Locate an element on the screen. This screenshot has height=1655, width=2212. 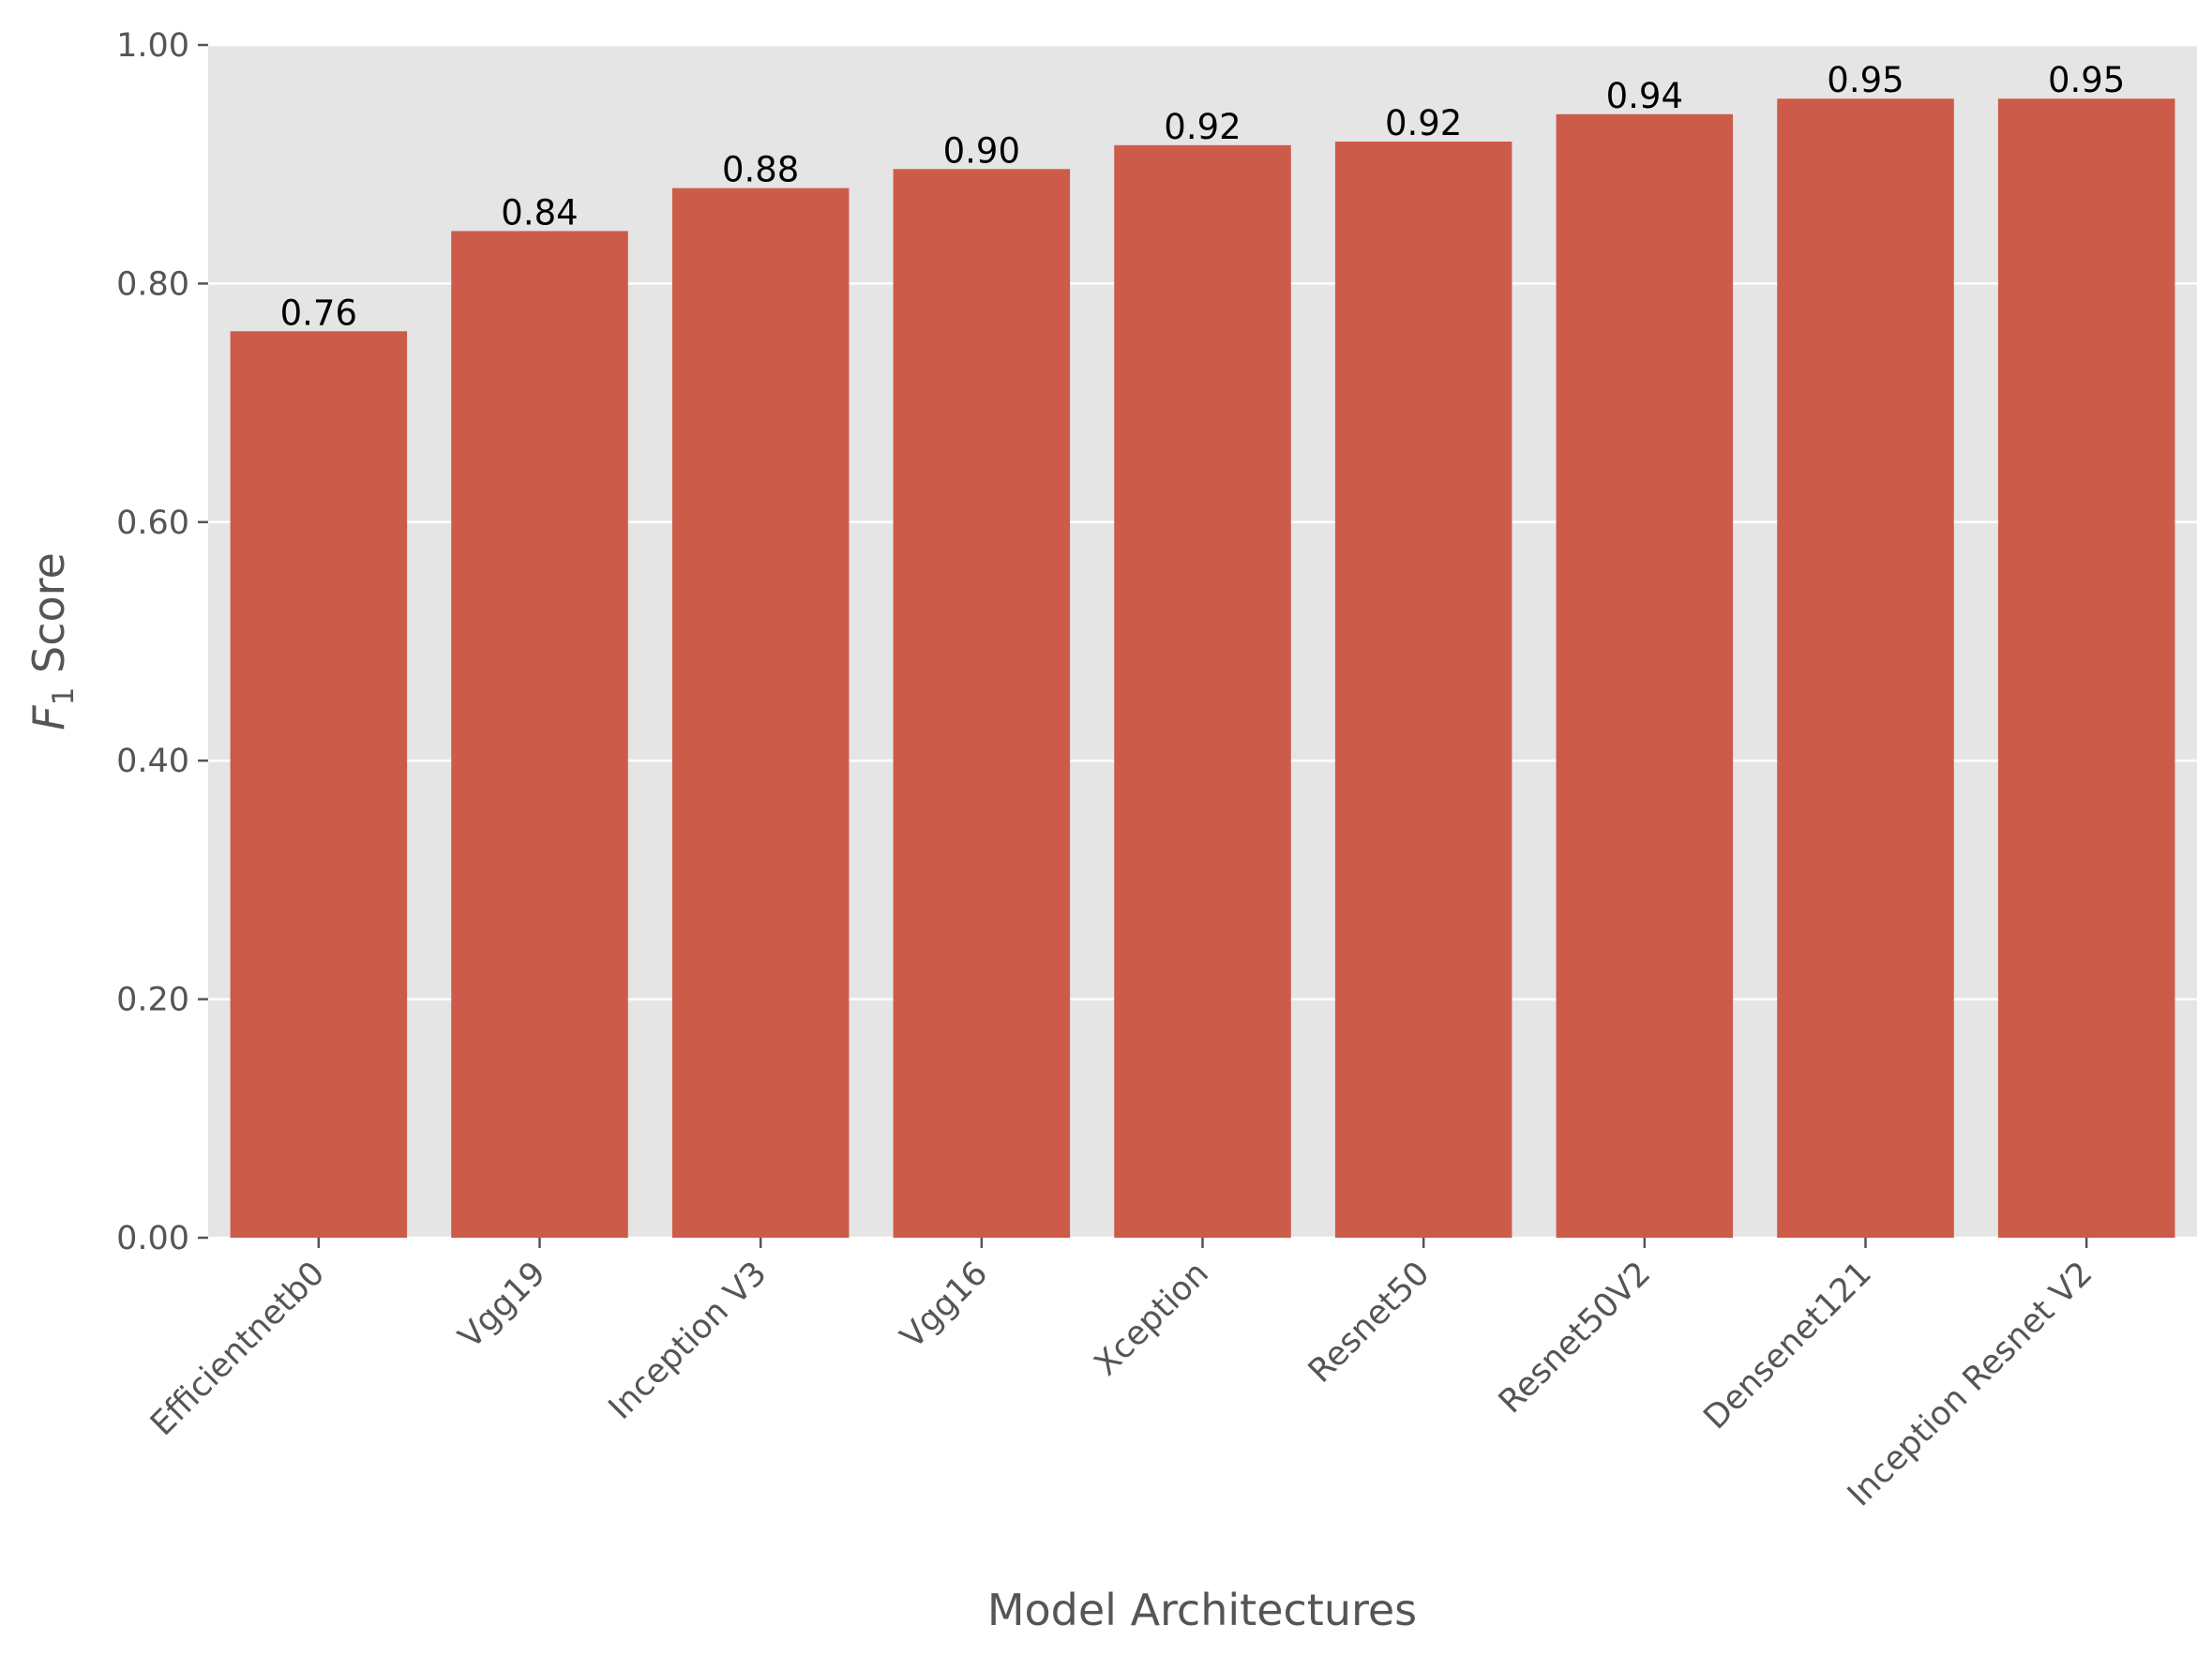
y-tick-label: 1.00 is located at coordinates (152, 46).